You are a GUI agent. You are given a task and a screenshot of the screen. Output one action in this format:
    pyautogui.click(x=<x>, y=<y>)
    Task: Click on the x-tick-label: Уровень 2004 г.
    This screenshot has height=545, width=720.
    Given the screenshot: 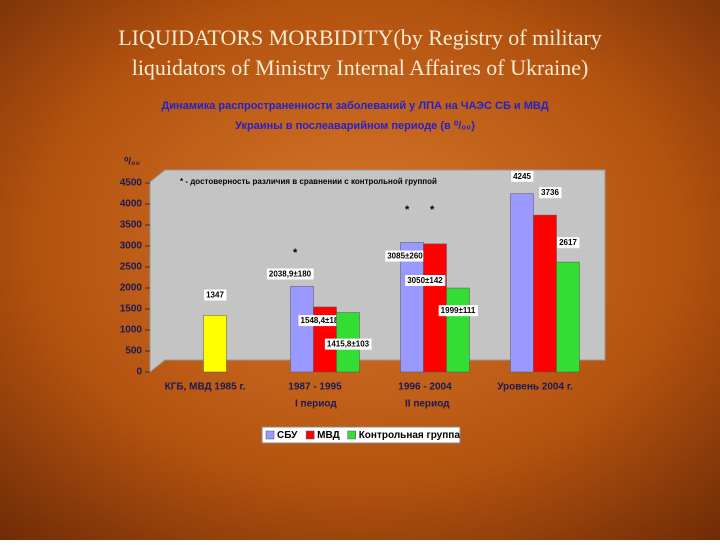 What is the action you would take?
    pyautogui.click(x=535, y=387)
    